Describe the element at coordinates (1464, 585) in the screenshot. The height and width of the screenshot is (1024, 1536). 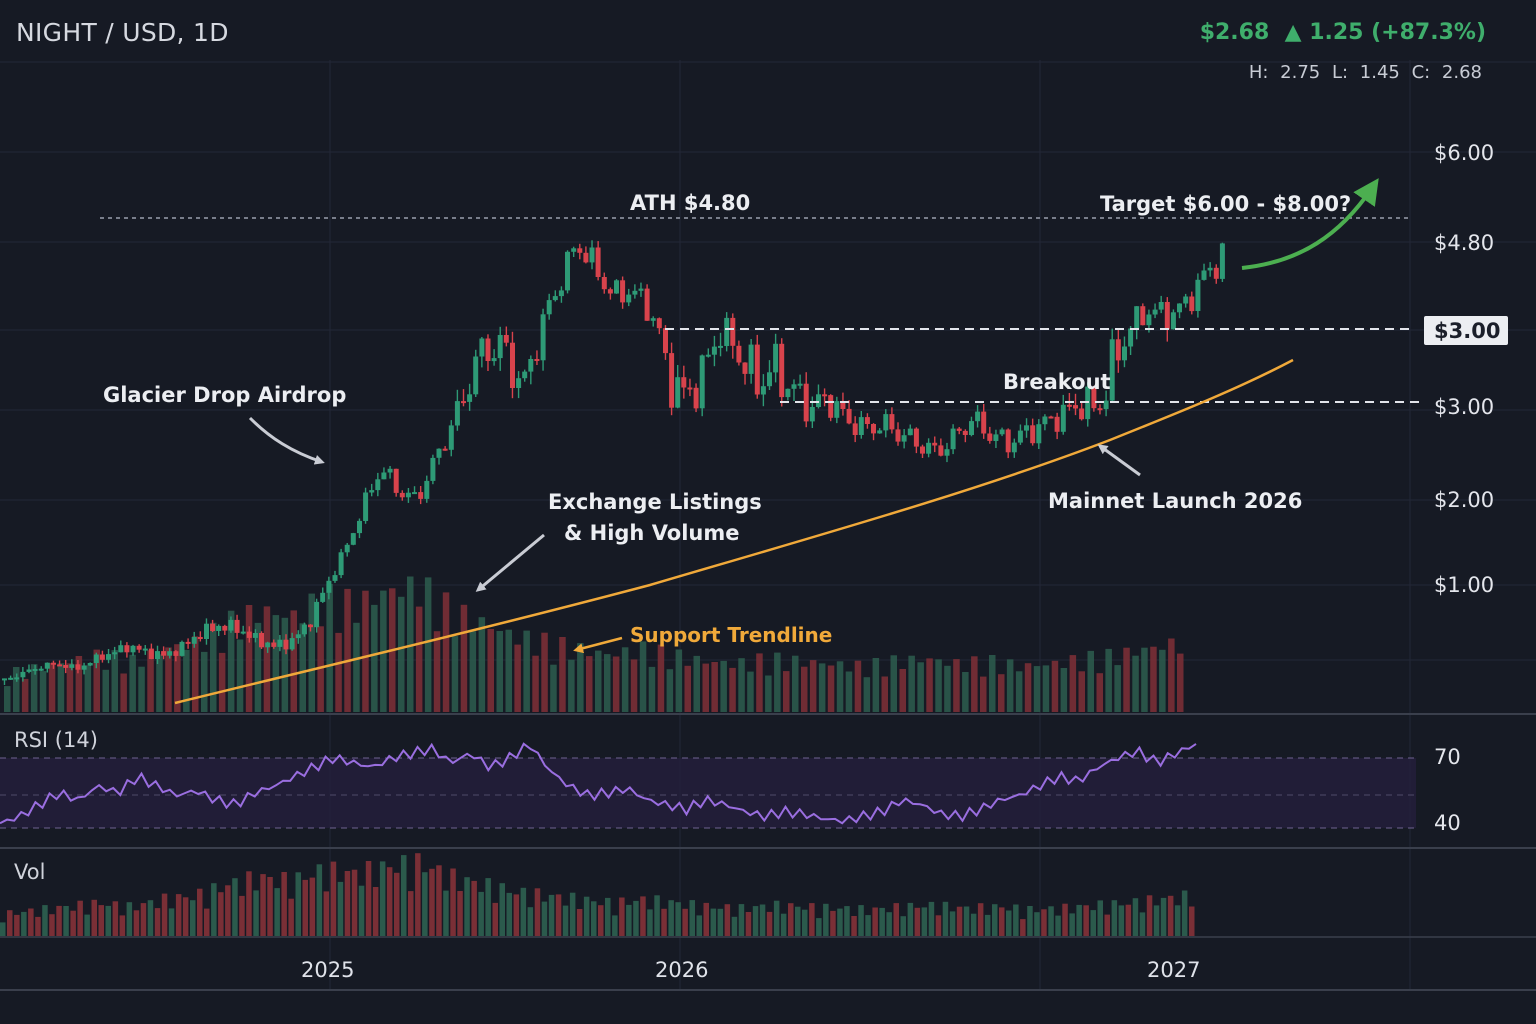
I see `y-tick-label: $1.00` at that location.